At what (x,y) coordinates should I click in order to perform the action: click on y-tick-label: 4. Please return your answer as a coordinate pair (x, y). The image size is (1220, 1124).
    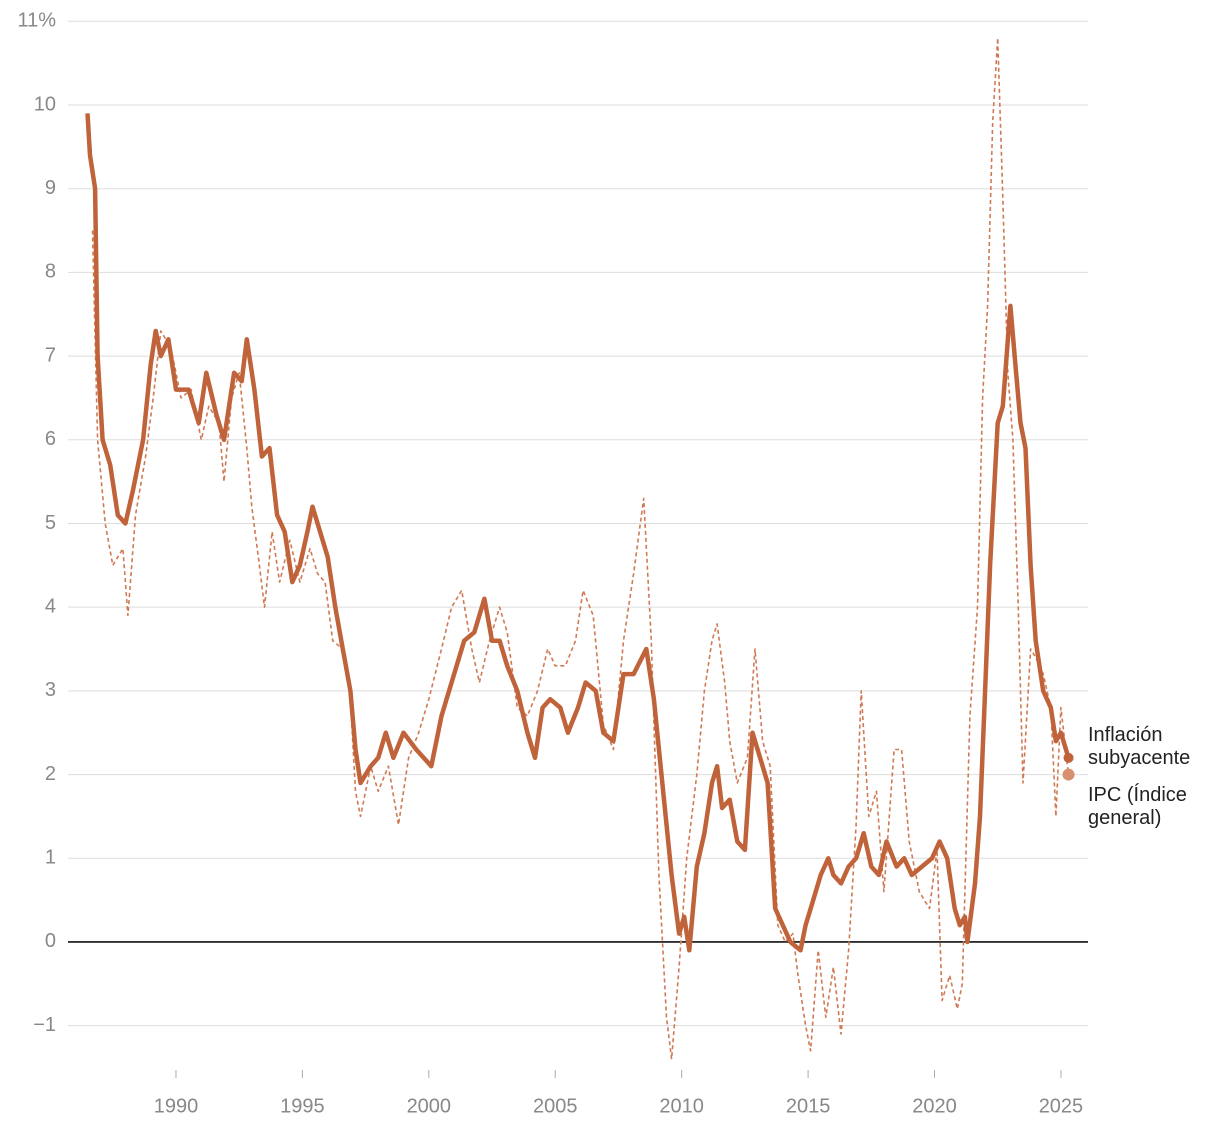
    Looking at the image, I should click on (50, 606).